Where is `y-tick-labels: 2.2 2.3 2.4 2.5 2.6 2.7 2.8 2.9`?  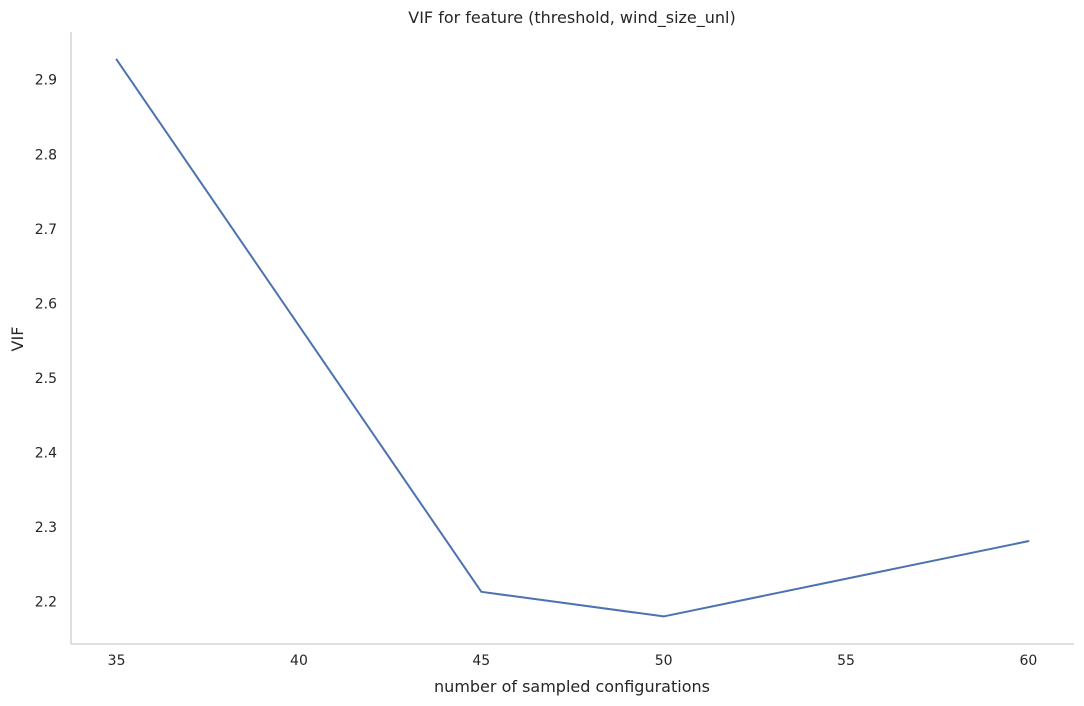
y-tick-labels: 2.2 2.3 2.4 2.5 2.6 2.7 2.8 2.9 is located at coordinates (46, 342).